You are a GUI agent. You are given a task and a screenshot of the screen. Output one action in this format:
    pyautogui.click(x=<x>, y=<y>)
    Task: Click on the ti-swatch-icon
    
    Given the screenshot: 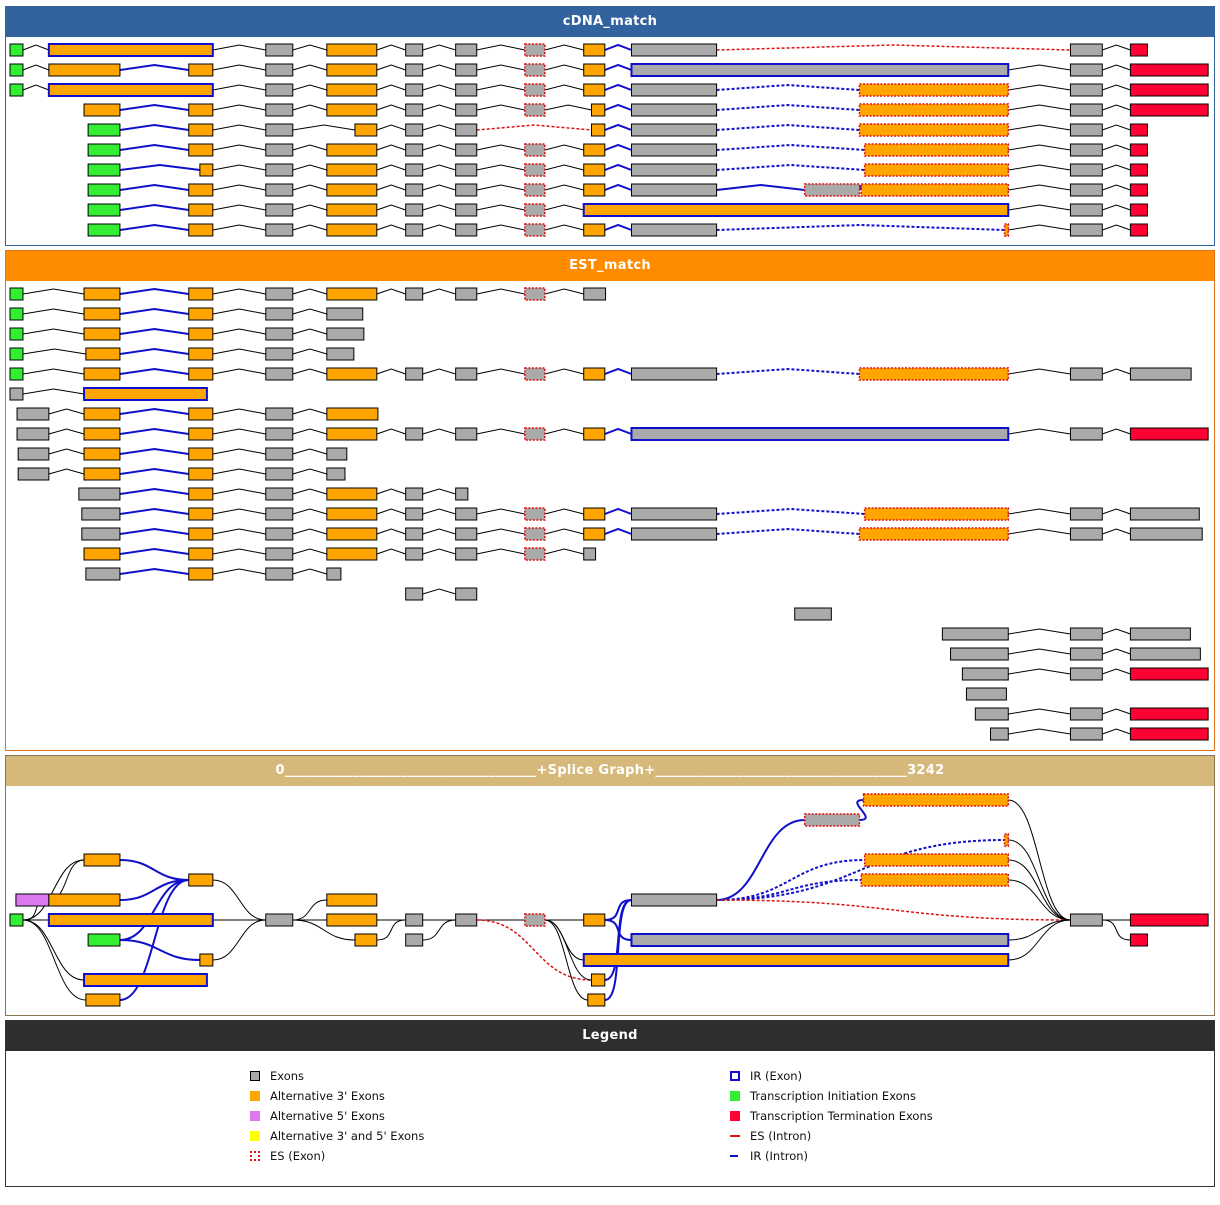 What is the action you would take?
    pyautogui.click(x=735, y=1096)
    